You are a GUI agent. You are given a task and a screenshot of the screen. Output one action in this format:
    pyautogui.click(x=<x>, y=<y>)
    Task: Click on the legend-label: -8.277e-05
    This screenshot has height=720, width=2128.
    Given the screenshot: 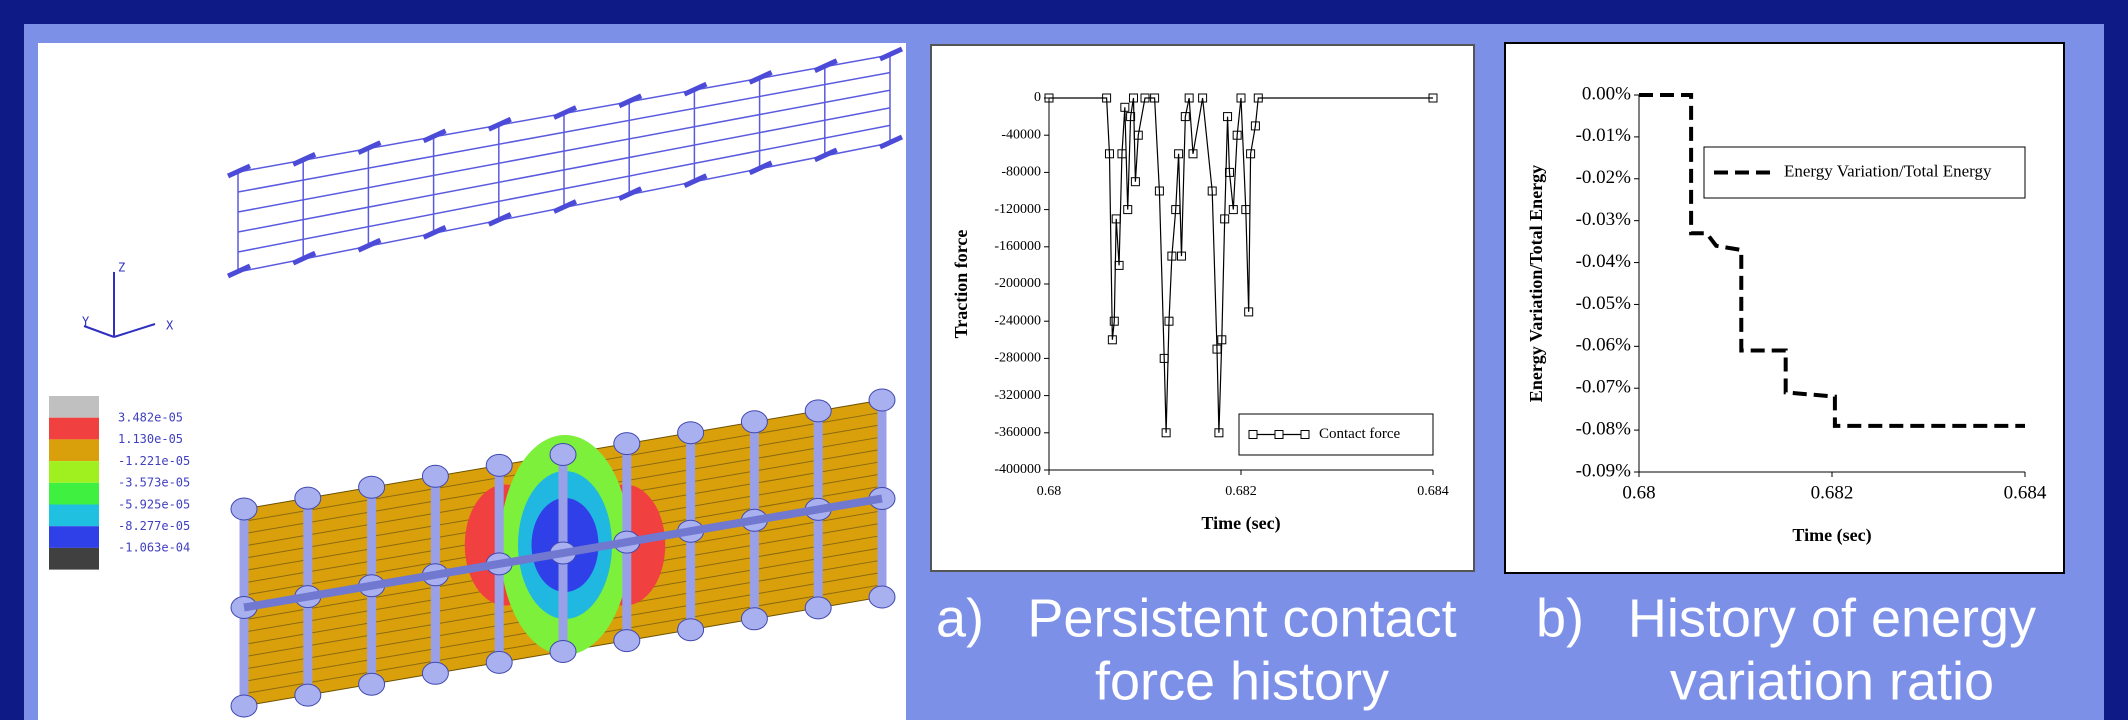 What is the action you would take?
    pyautogui.click(x=154, y=526)
    